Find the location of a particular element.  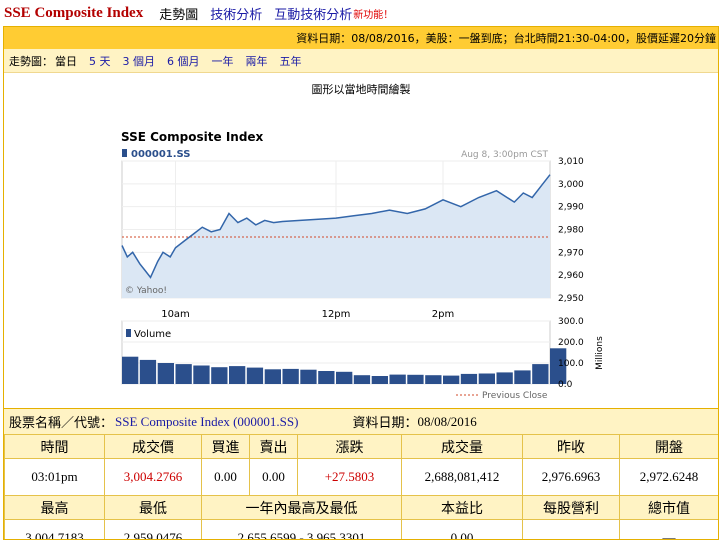

value-high: 3,004.7183 is located at coordinates (54, 529).